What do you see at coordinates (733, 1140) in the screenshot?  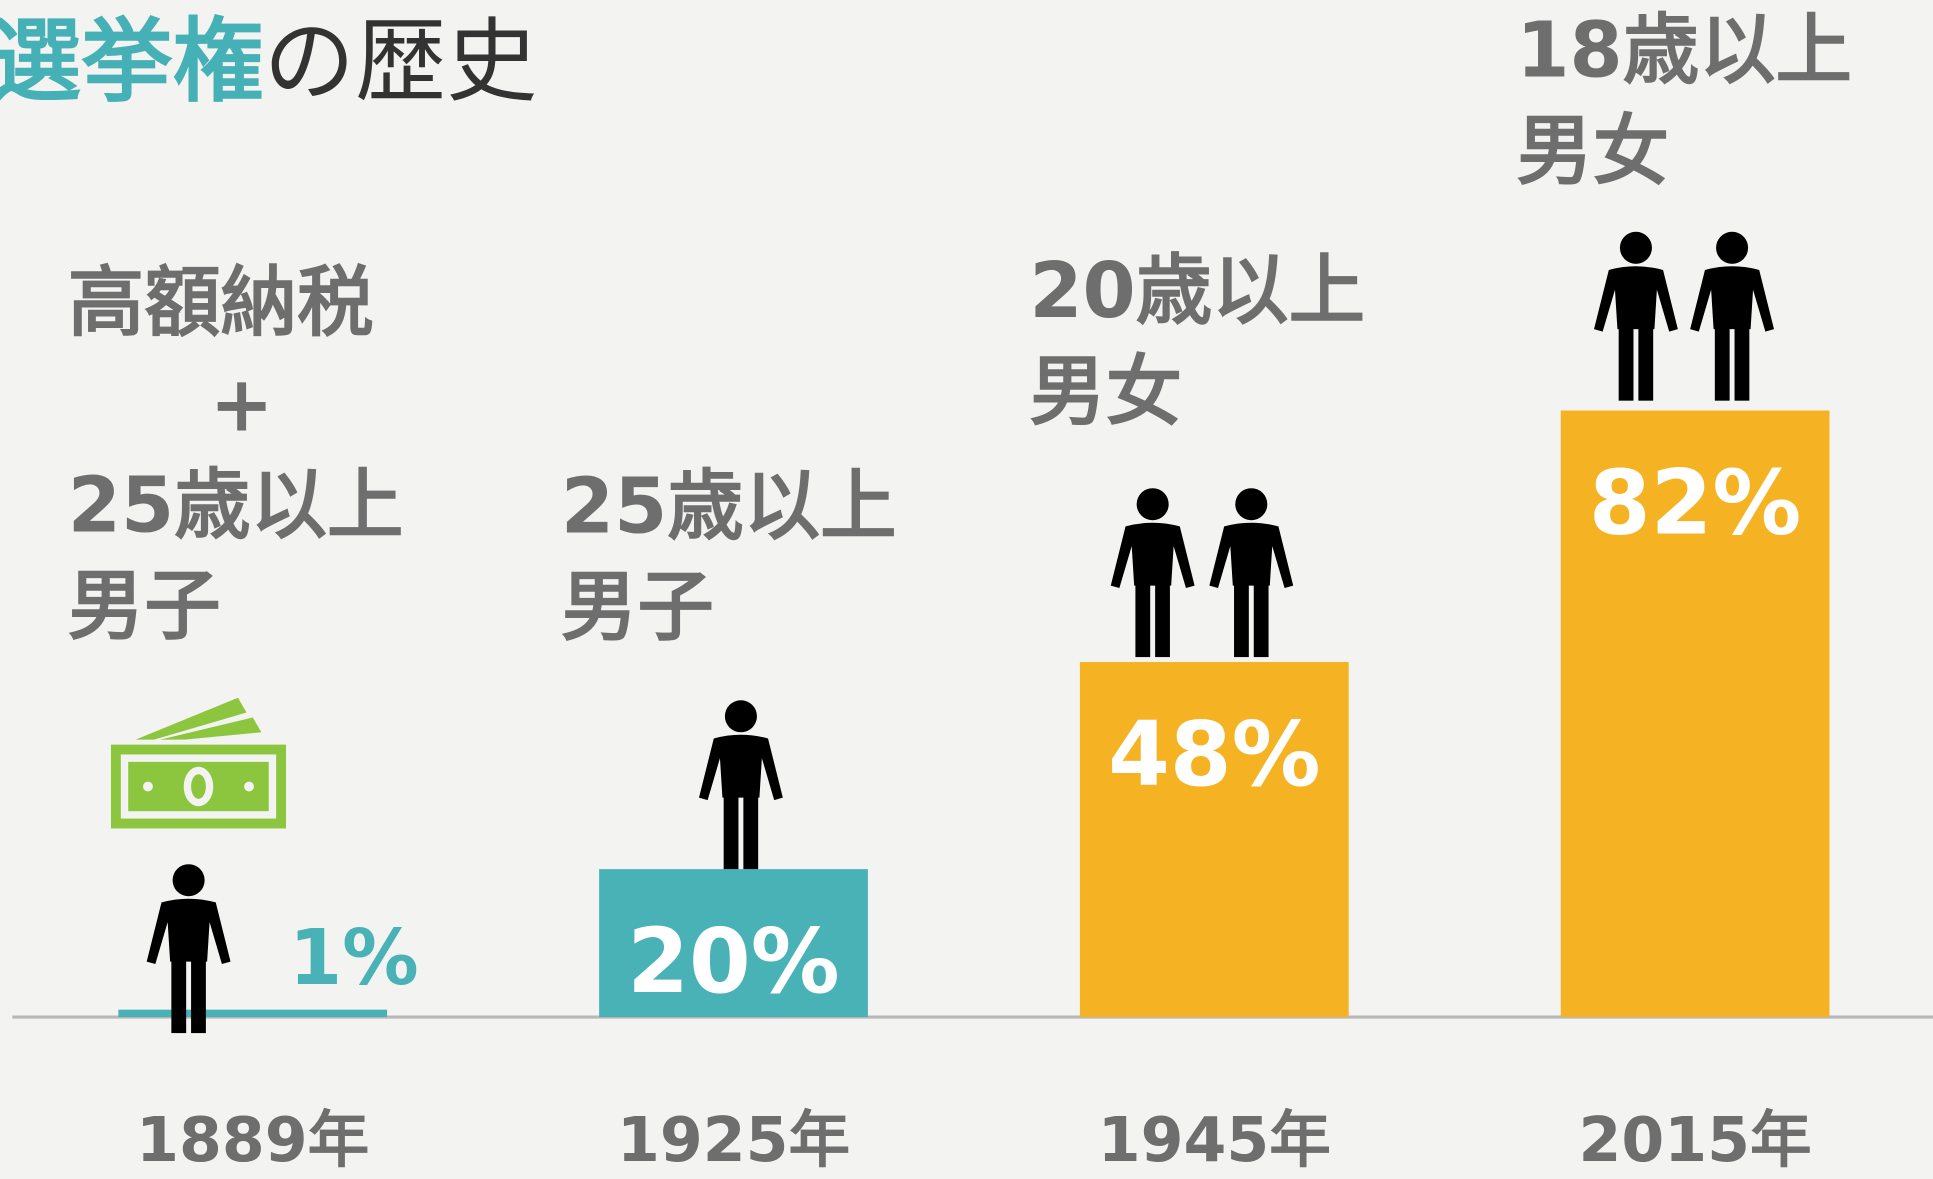 I see `x-tick-label: 1925年` at bounding box center [733, 1140].